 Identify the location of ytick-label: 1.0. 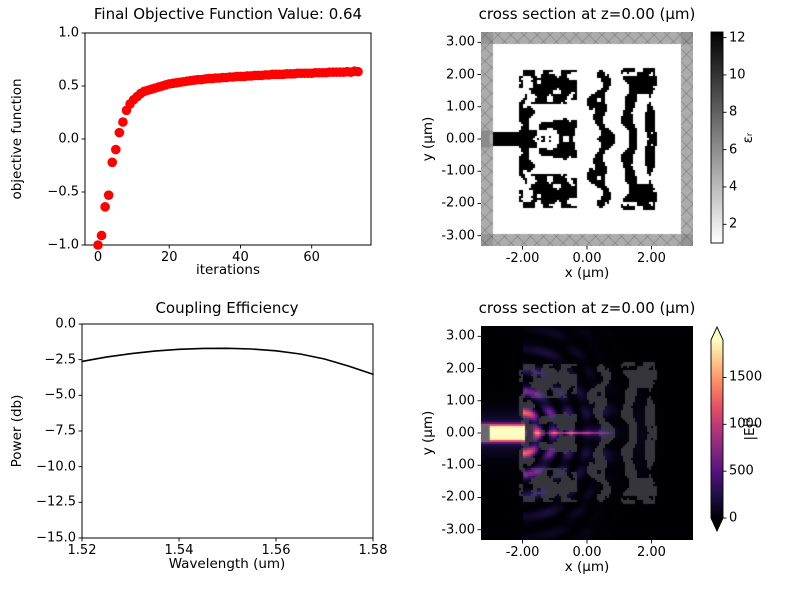
(68, 33).